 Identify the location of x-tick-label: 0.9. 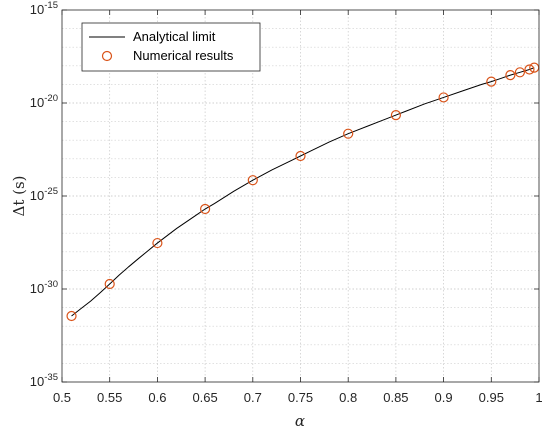
(444, 397).